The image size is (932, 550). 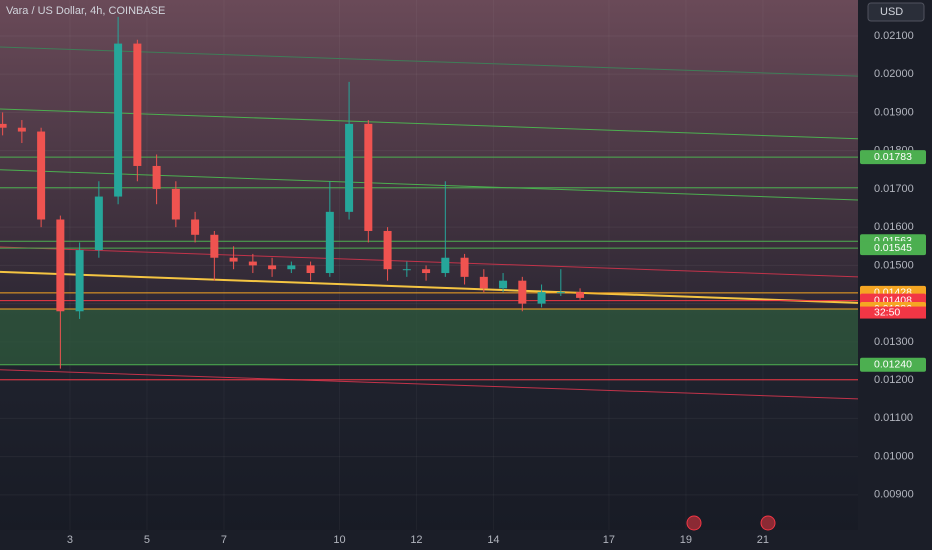 What do you see at coordinates (894, 495) in the screenshot?
I see `y-tick-label: 0.00900` at bounding box center [894, 495].